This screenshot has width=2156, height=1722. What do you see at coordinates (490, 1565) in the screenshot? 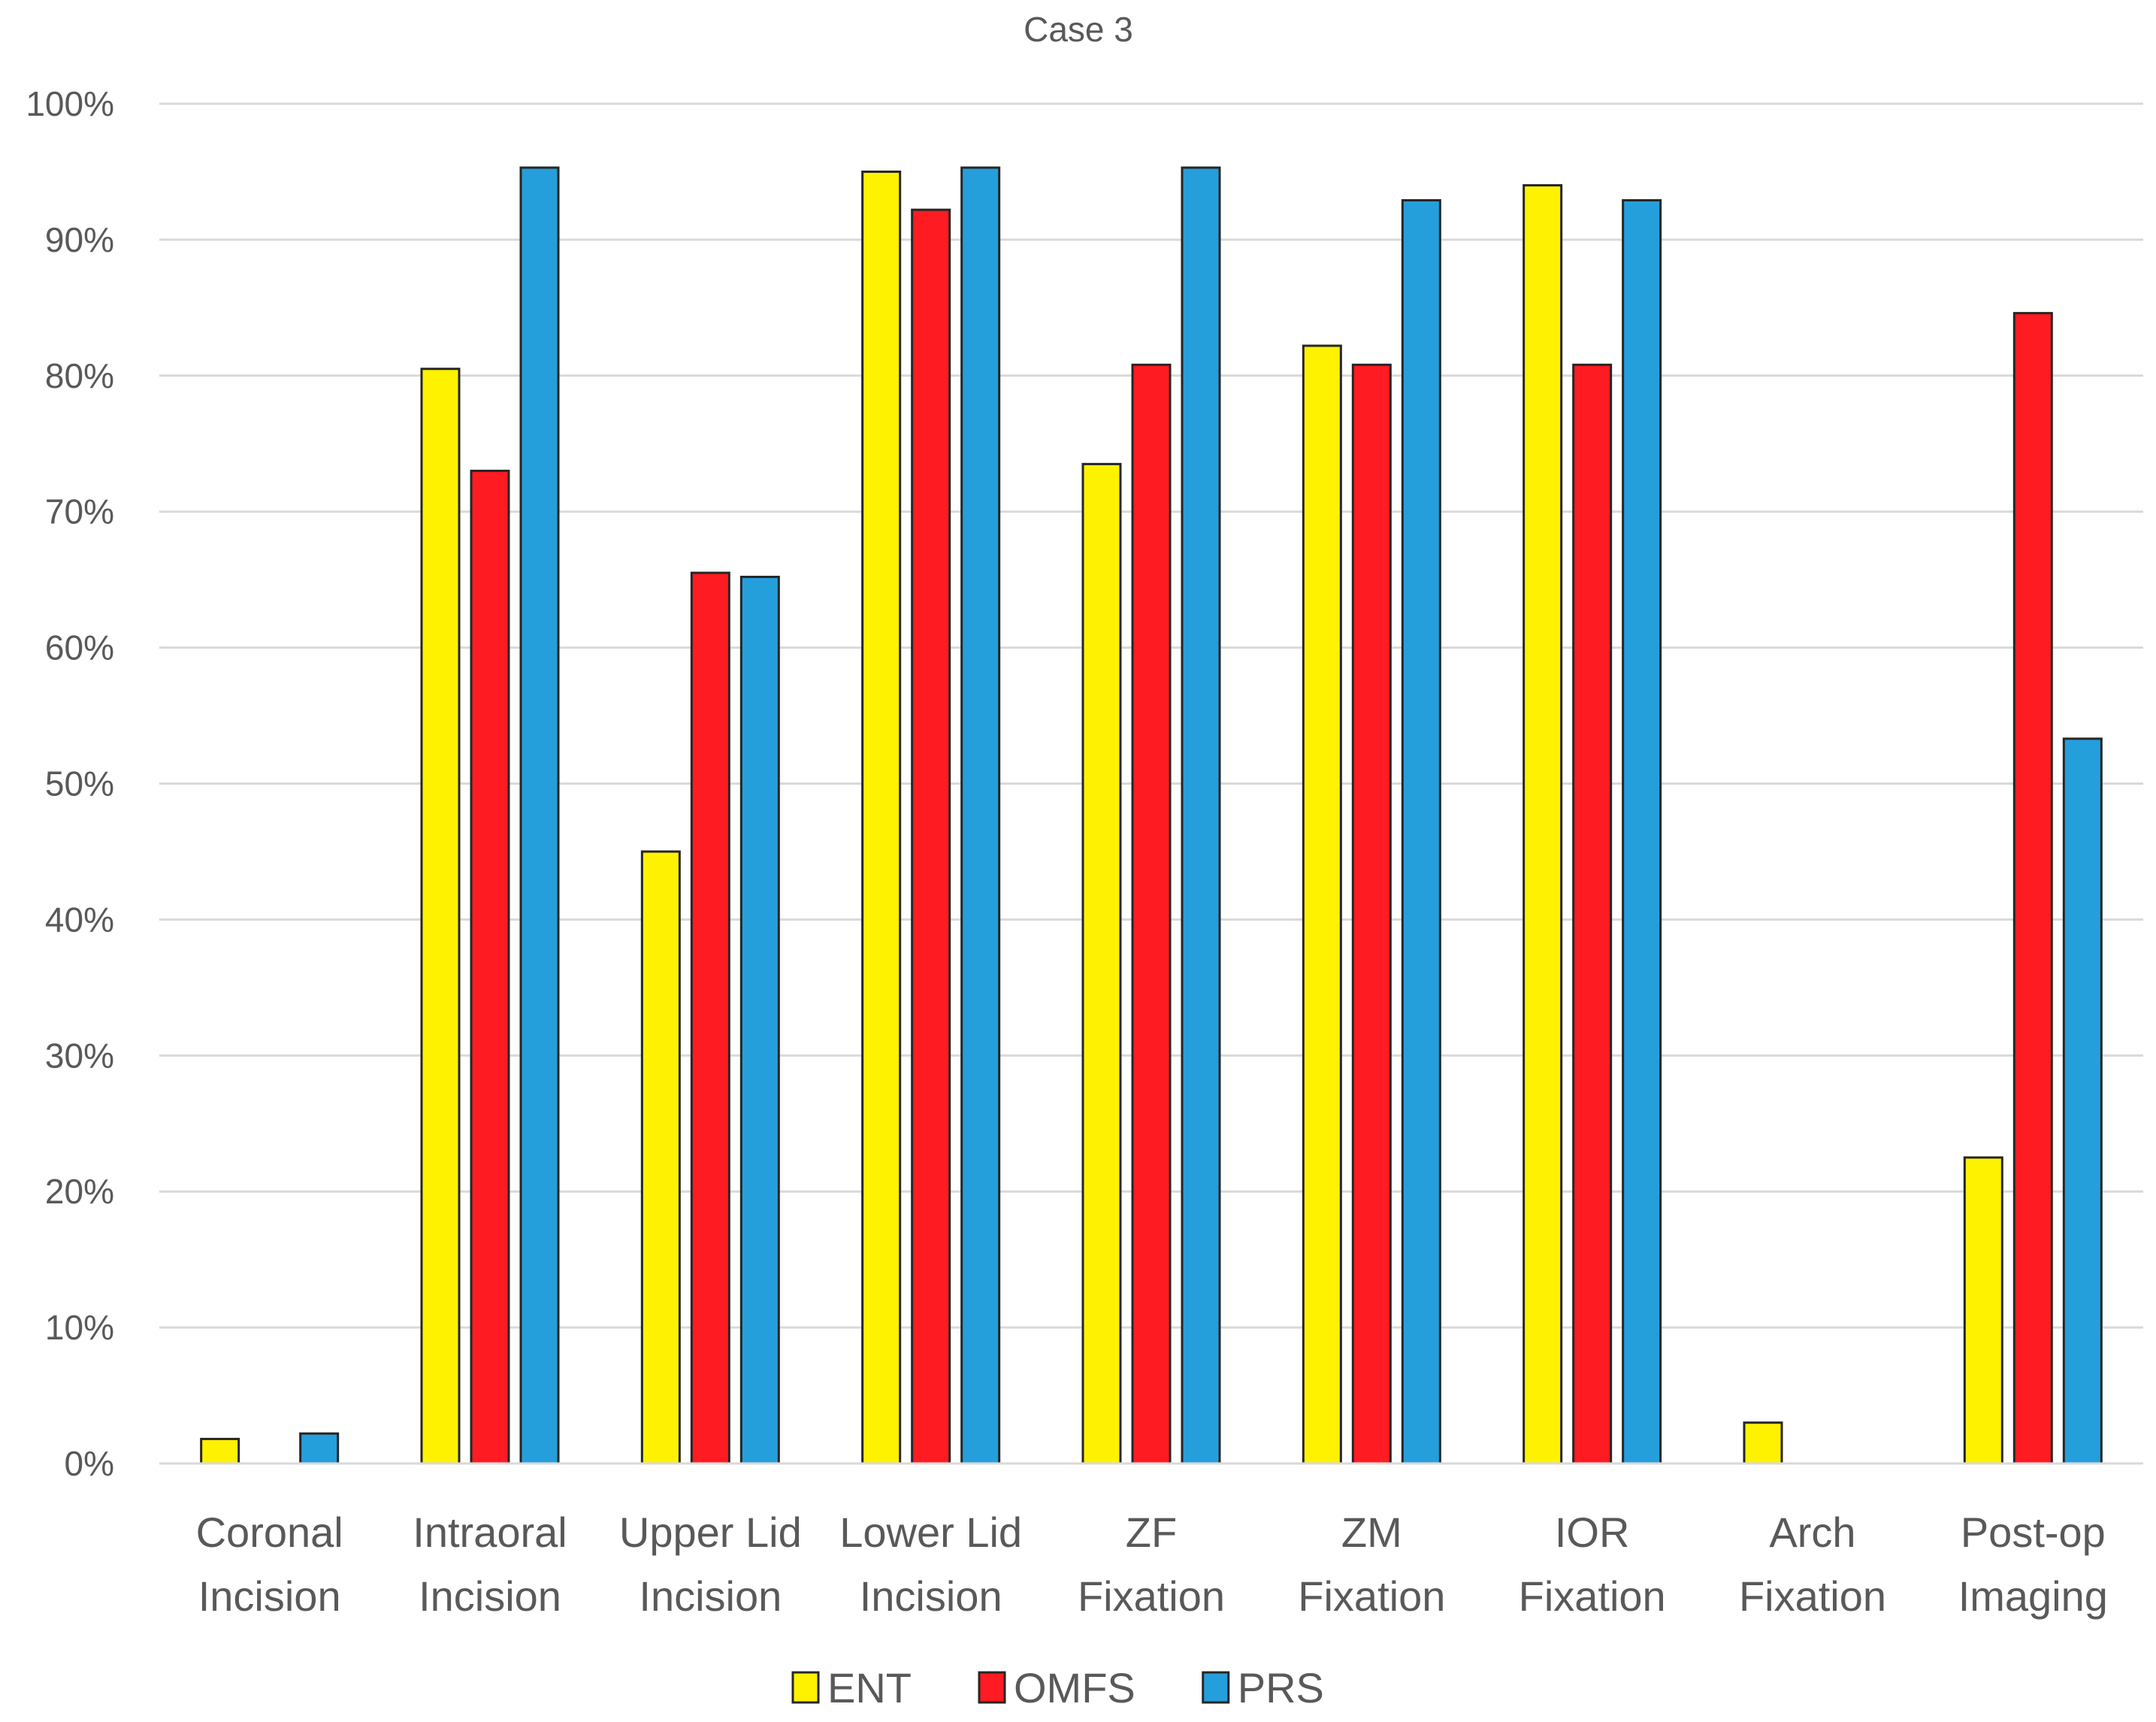
I see `x-tick-label: Intraoral Incision` at bounding box center [490, 1565].